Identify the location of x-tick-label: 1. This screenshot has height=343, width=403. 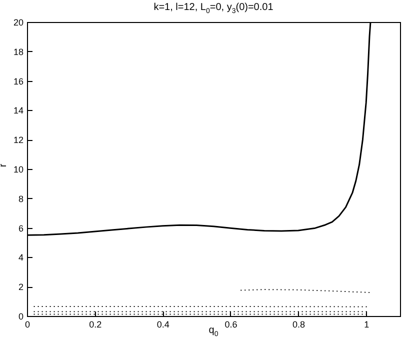
(367, 325).